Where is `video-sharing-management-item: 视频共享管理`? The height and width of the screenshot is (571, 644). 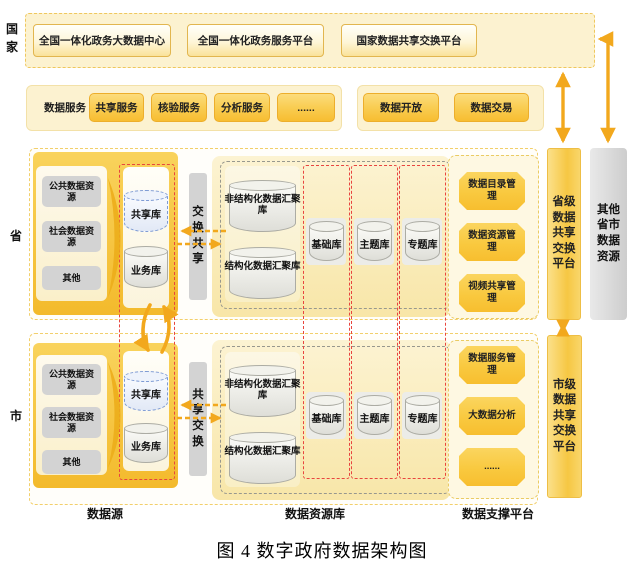
video-sharing-management-item: 视频共享管理 is located at coordinates (492, 293).